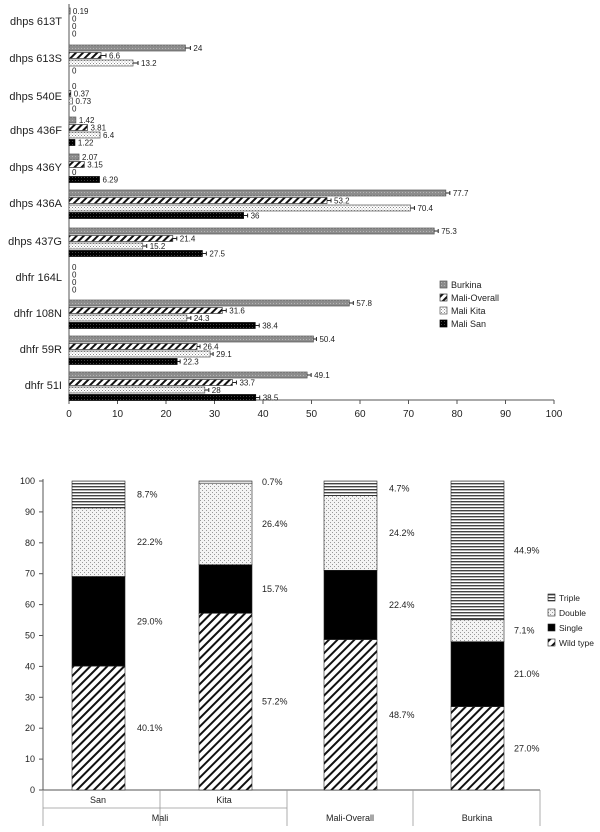 The width and height of the screenshot is (600, 832). I want to click on stack-label-wild-type-mali-overall: 48.7%, so click(402, 715).